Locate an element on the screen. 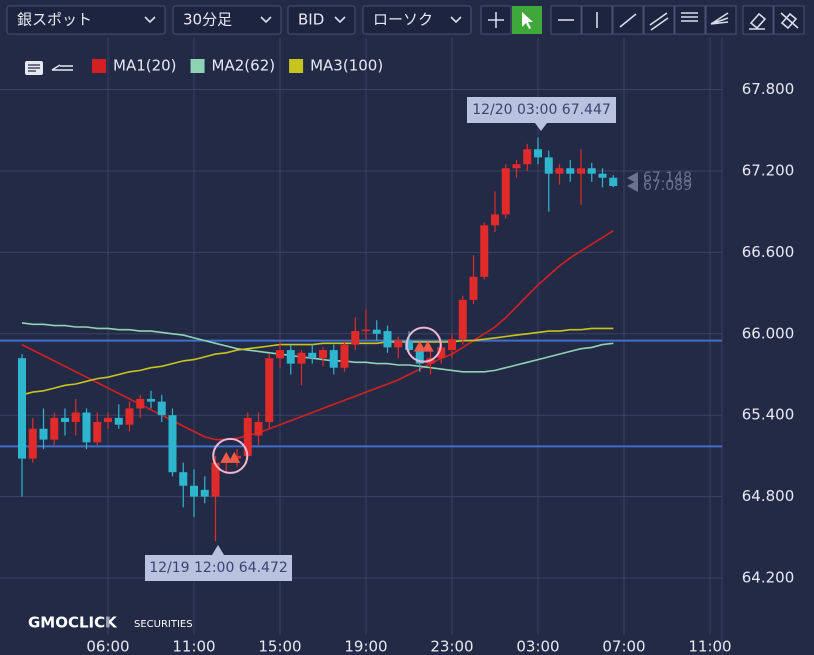 The height and width of the screenshot is (655, 814). y-tick-label: 66.600 is located at coordinates (768, 252).